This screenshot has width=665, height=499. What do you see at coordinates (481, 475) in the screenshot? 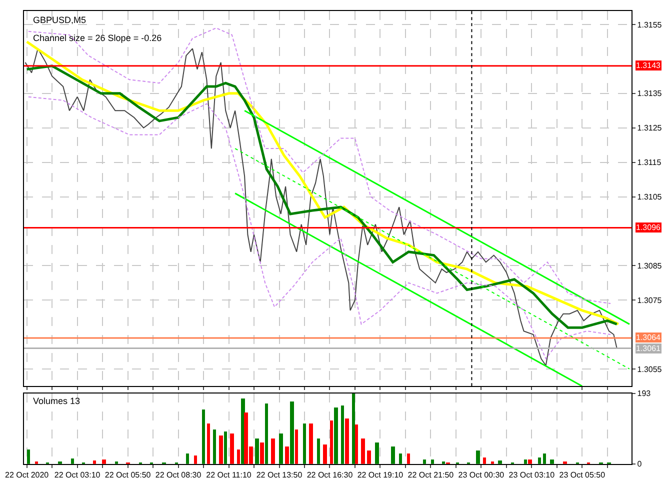
I see `x-tick-label: 23 Oct 00:30` at bounding box center [481, 475].